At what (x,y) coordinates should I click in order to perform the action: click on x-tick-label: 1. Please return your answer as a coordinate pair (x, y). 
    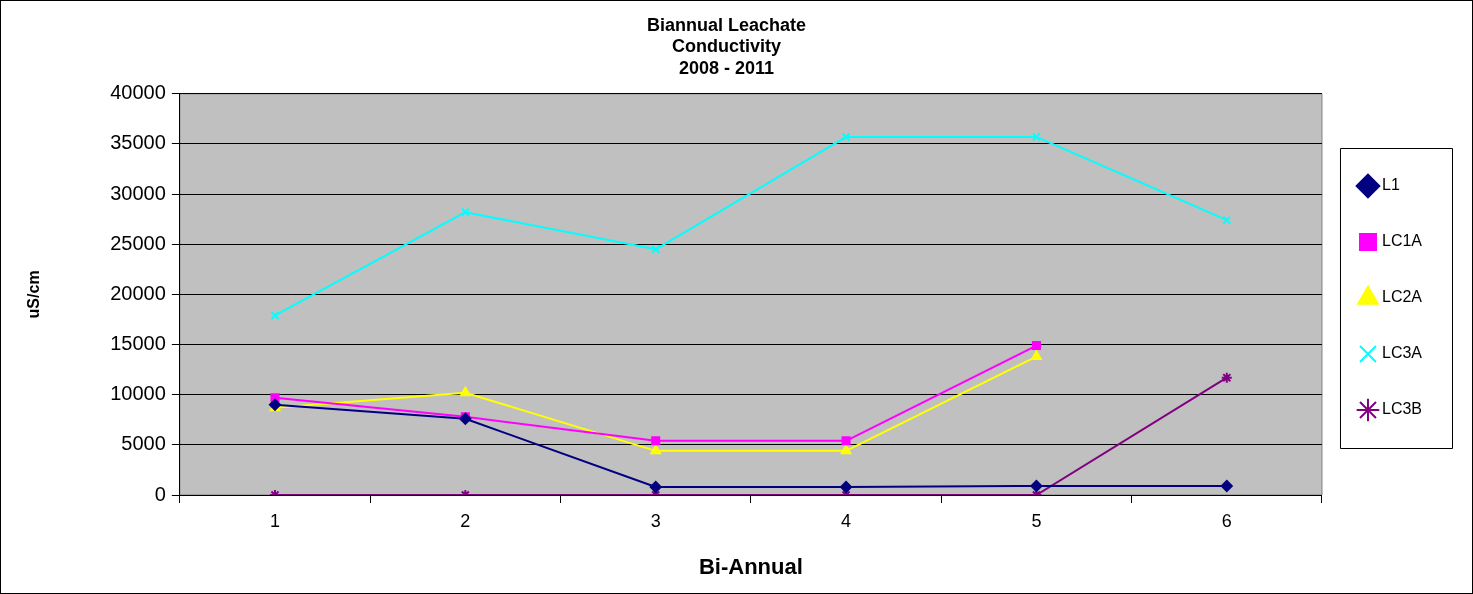
    Looking at the image, I should click on (274, 520).